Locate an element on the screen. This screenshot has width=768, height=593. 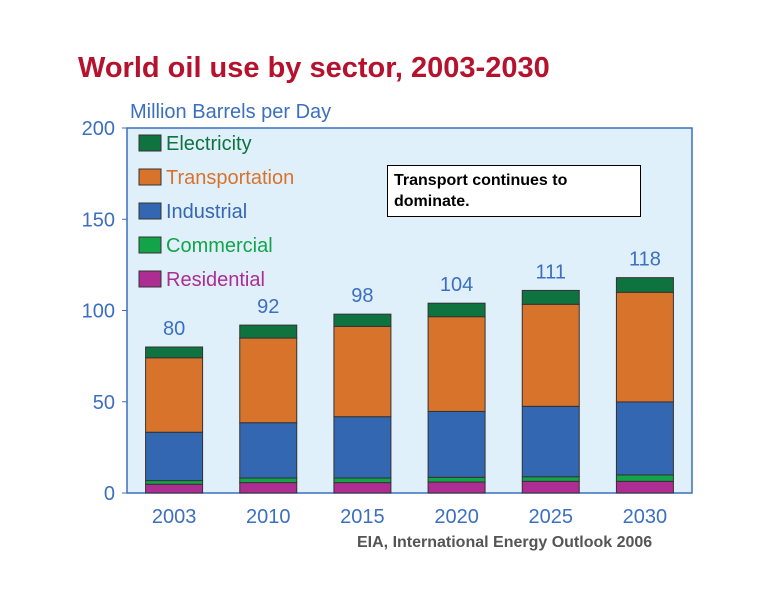
y-tick-label: 200 is located at coordinates (98, 129).